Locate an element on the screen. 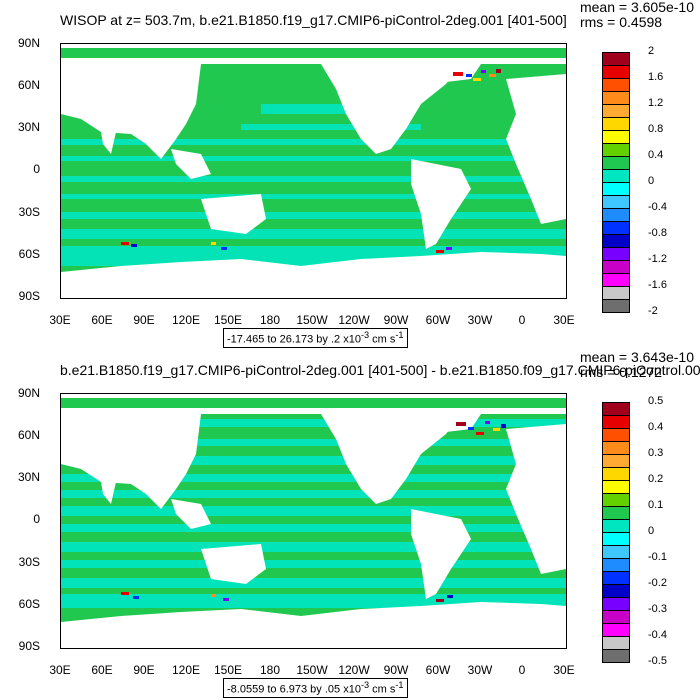 The width and height of the screenshot is (700, 700). colorbar-label: 1.6 is located at coordinates (656, 77).